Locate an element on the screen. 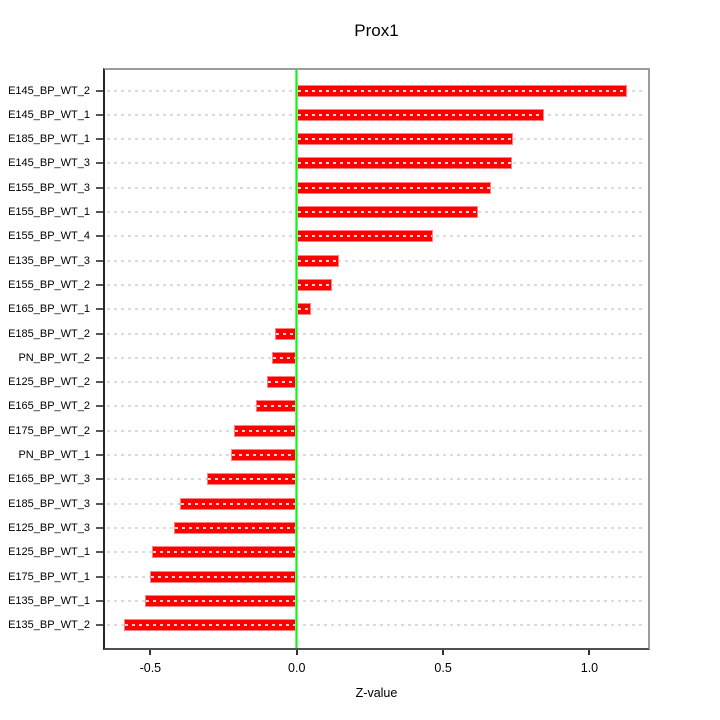 The image size is (720, 720). y-category-label: PN_BP_WT_2 is located at coordinates (54, 357).